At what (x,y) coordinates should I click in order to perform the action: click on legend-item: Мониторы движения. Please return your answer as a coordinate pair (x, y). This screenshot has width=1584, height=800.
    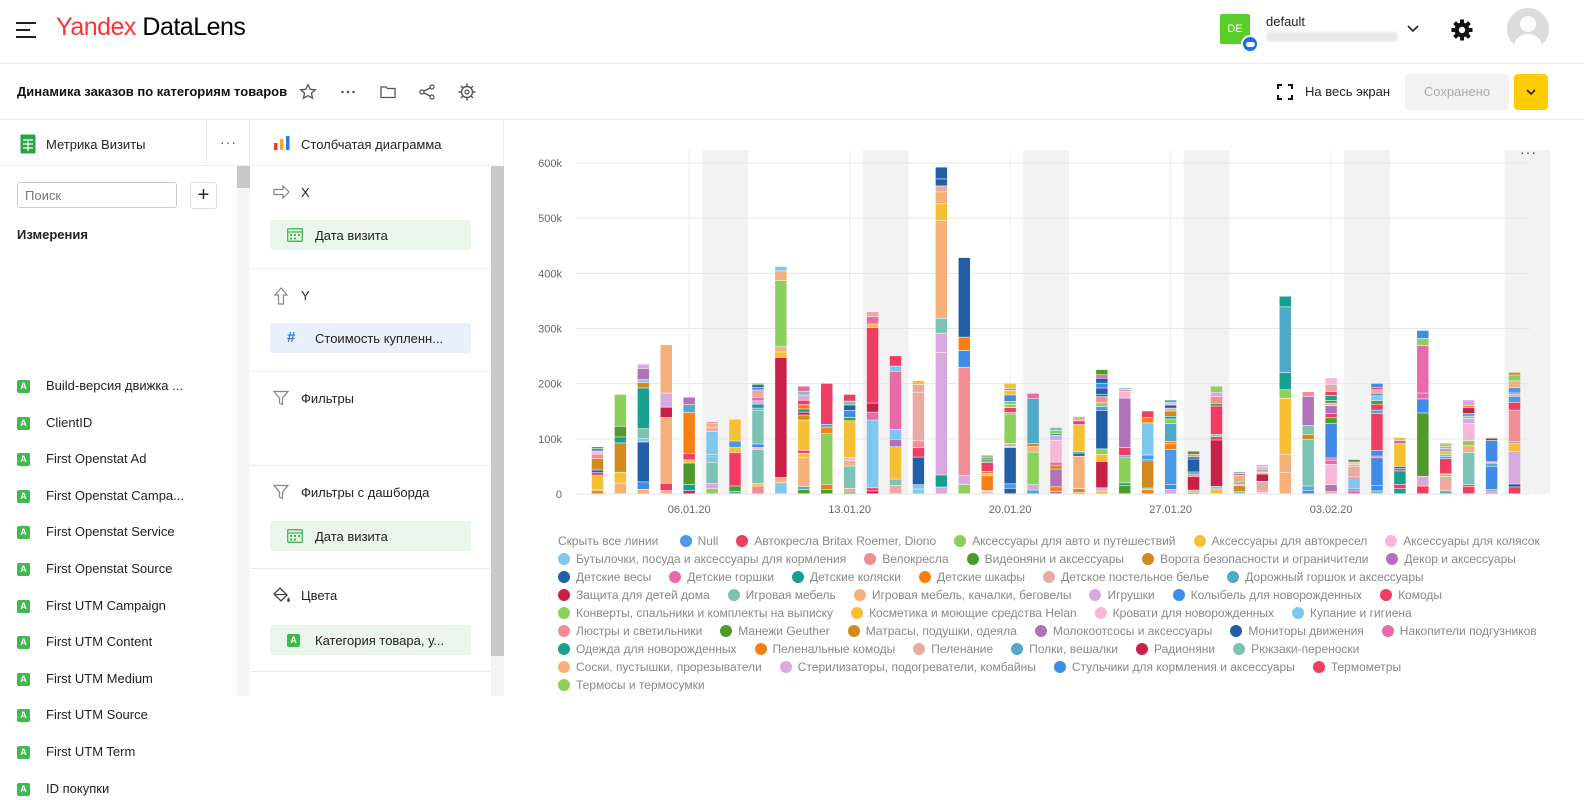
    Looking at the image, I should click on (1296, 631).